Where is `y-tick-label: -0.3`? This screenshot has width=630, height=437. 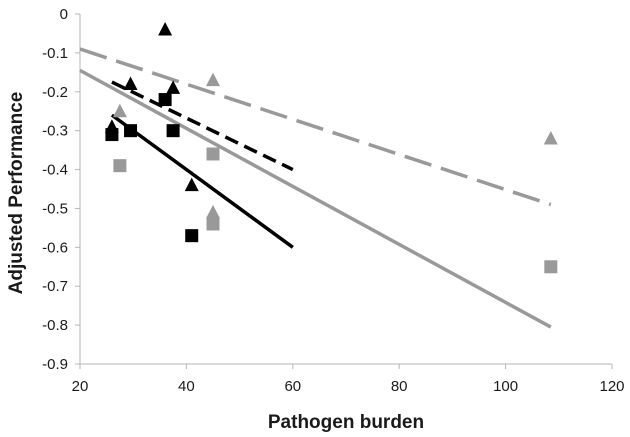 y-tick-label: -0.3 is located at coordinates (55, 131).